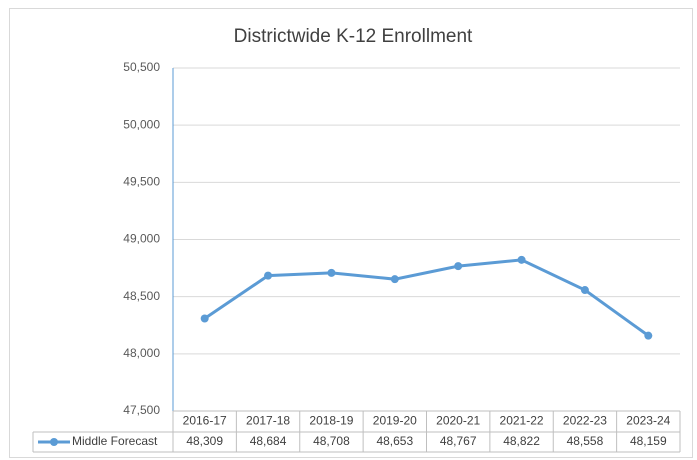 Image resolution: width=697 pixels, height=460 pixels. What do you see at coordinates (521, 441) in the screenshot?
I see `table-value: 48,822` at bounding box center [521, 441].